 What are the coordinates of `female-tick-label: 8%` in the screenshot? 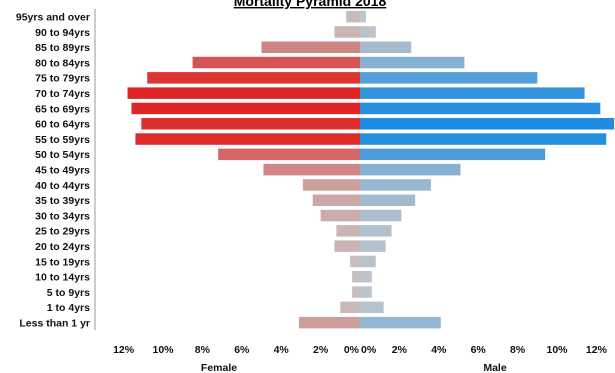 It's located at (203, 350).